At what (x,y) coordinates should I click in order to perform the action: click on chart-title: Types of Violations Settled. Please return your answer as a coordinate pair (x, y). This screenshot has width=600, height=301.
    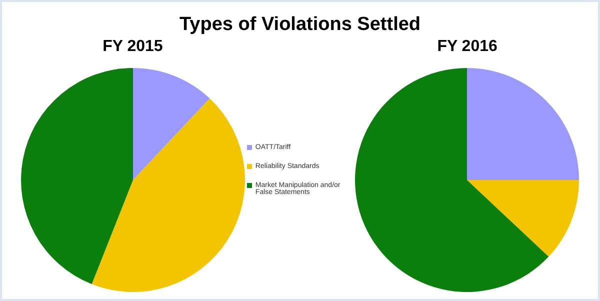
    Looking at the image, I should click on (300, 25).